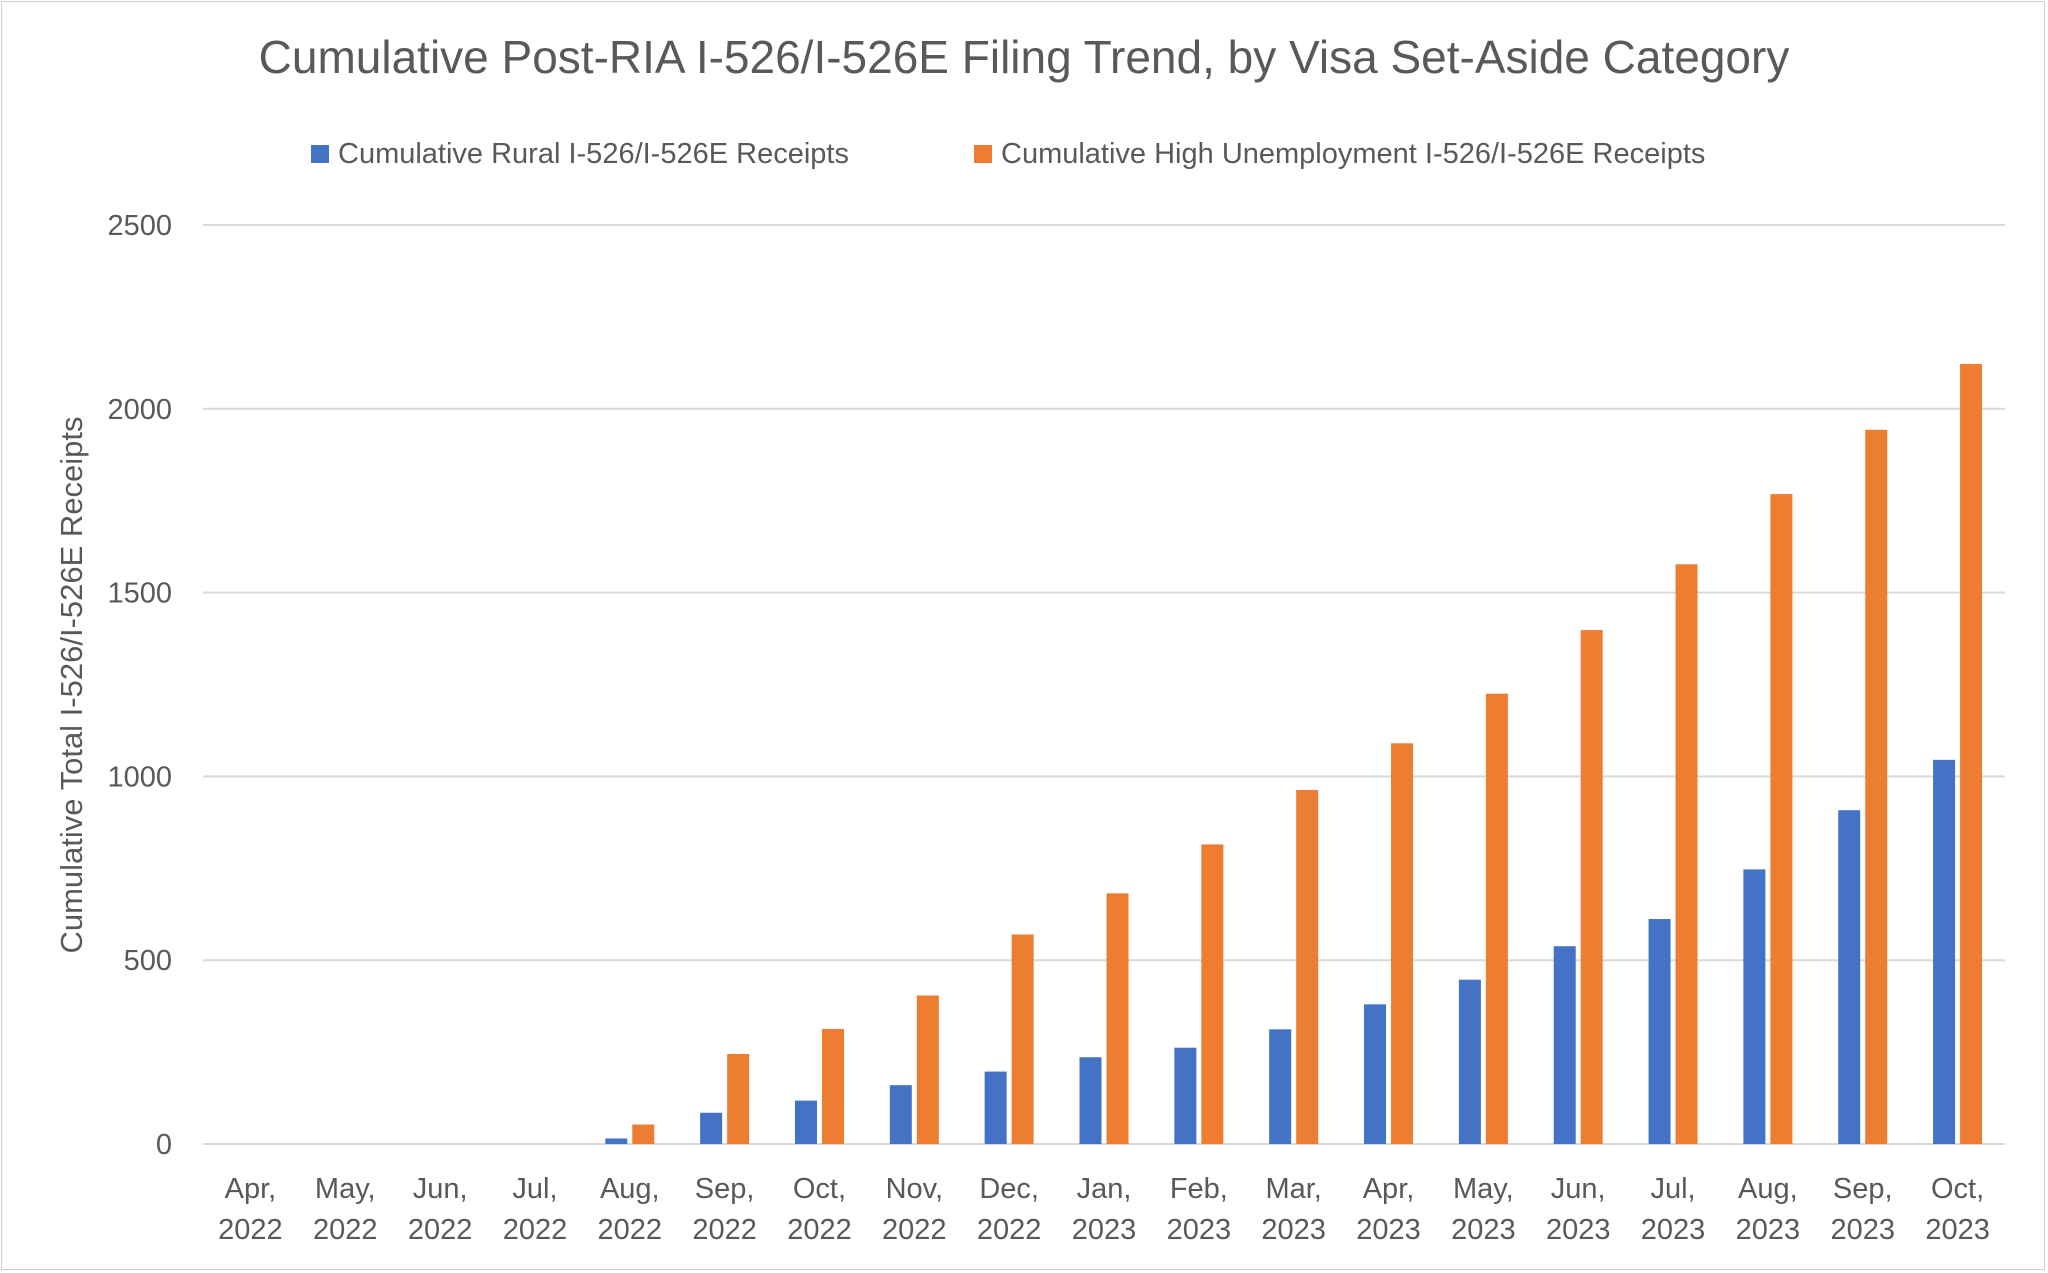 The width and height of the screenshot is (2048, 1273). I want to click on y-tick-label: 0, so click(164, 1145).